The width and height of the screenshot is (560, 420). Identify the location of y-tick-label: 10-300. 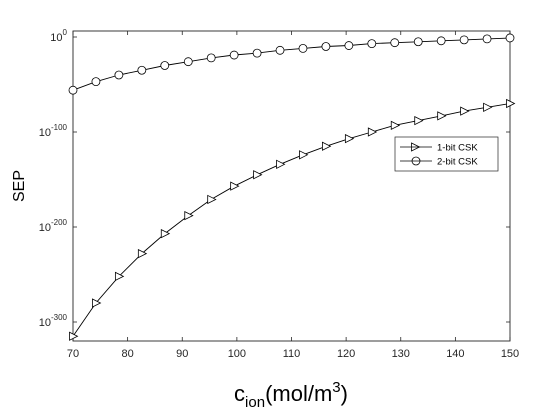
(53, 321).